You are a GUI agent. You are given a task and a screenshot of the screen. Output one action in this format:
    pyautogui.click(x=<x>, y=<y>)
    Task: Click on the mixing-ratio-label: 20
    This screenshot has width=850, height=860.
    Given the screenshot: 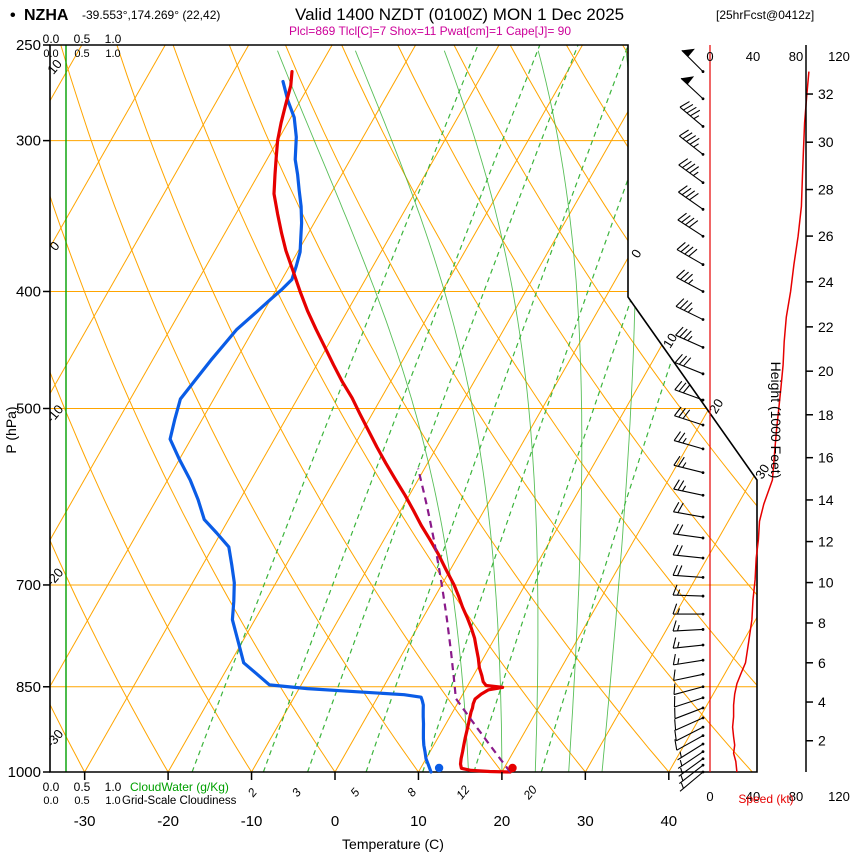 What is the action you would take?
    pyautogui.click(x=530, y=793)
    